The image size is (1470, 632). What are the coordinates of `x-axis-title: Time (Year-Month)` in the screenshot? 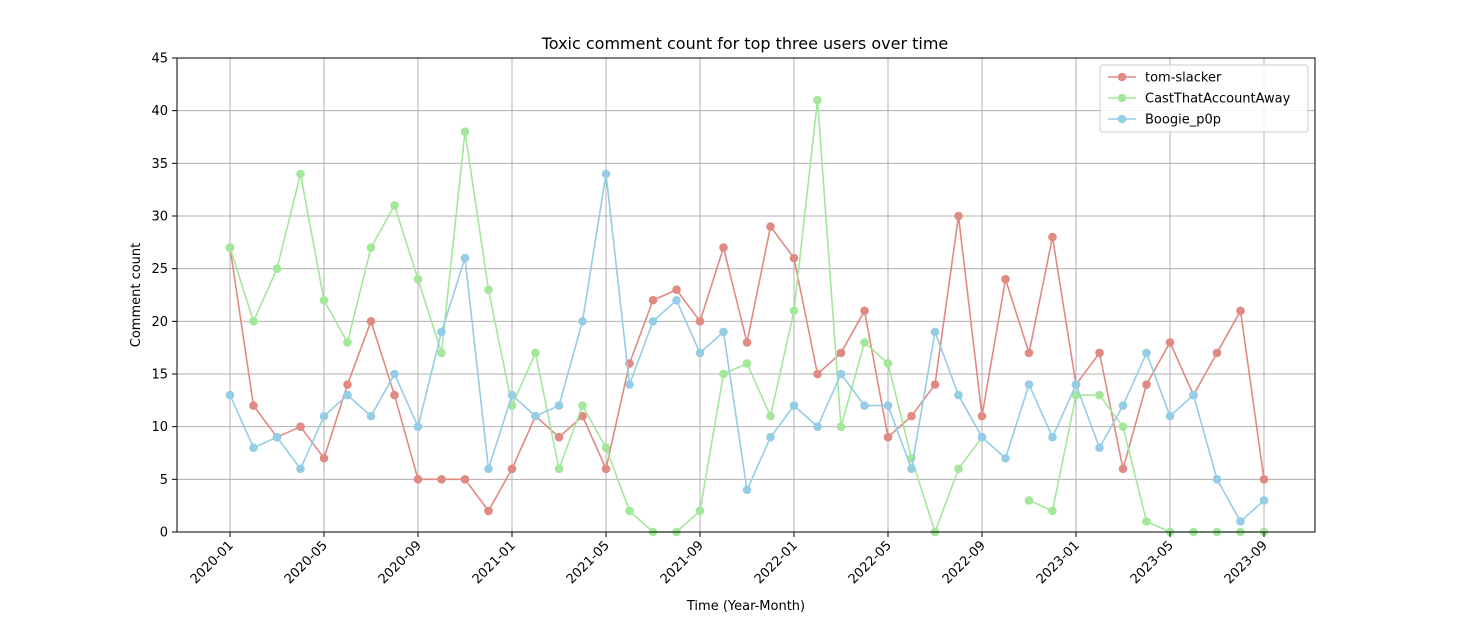 It's located at (745, 606).